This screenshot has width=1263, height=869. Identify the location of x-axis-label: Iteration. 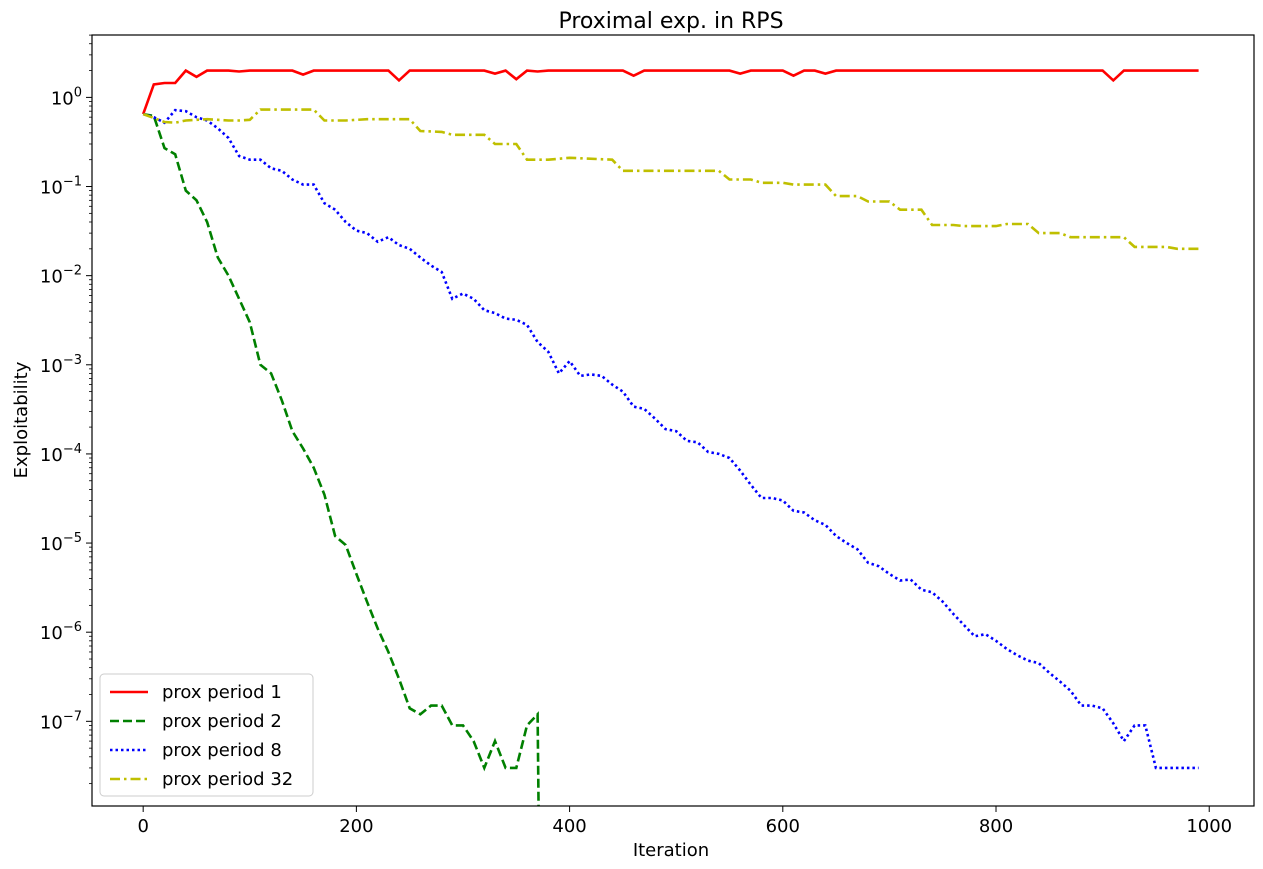
(671, 850).